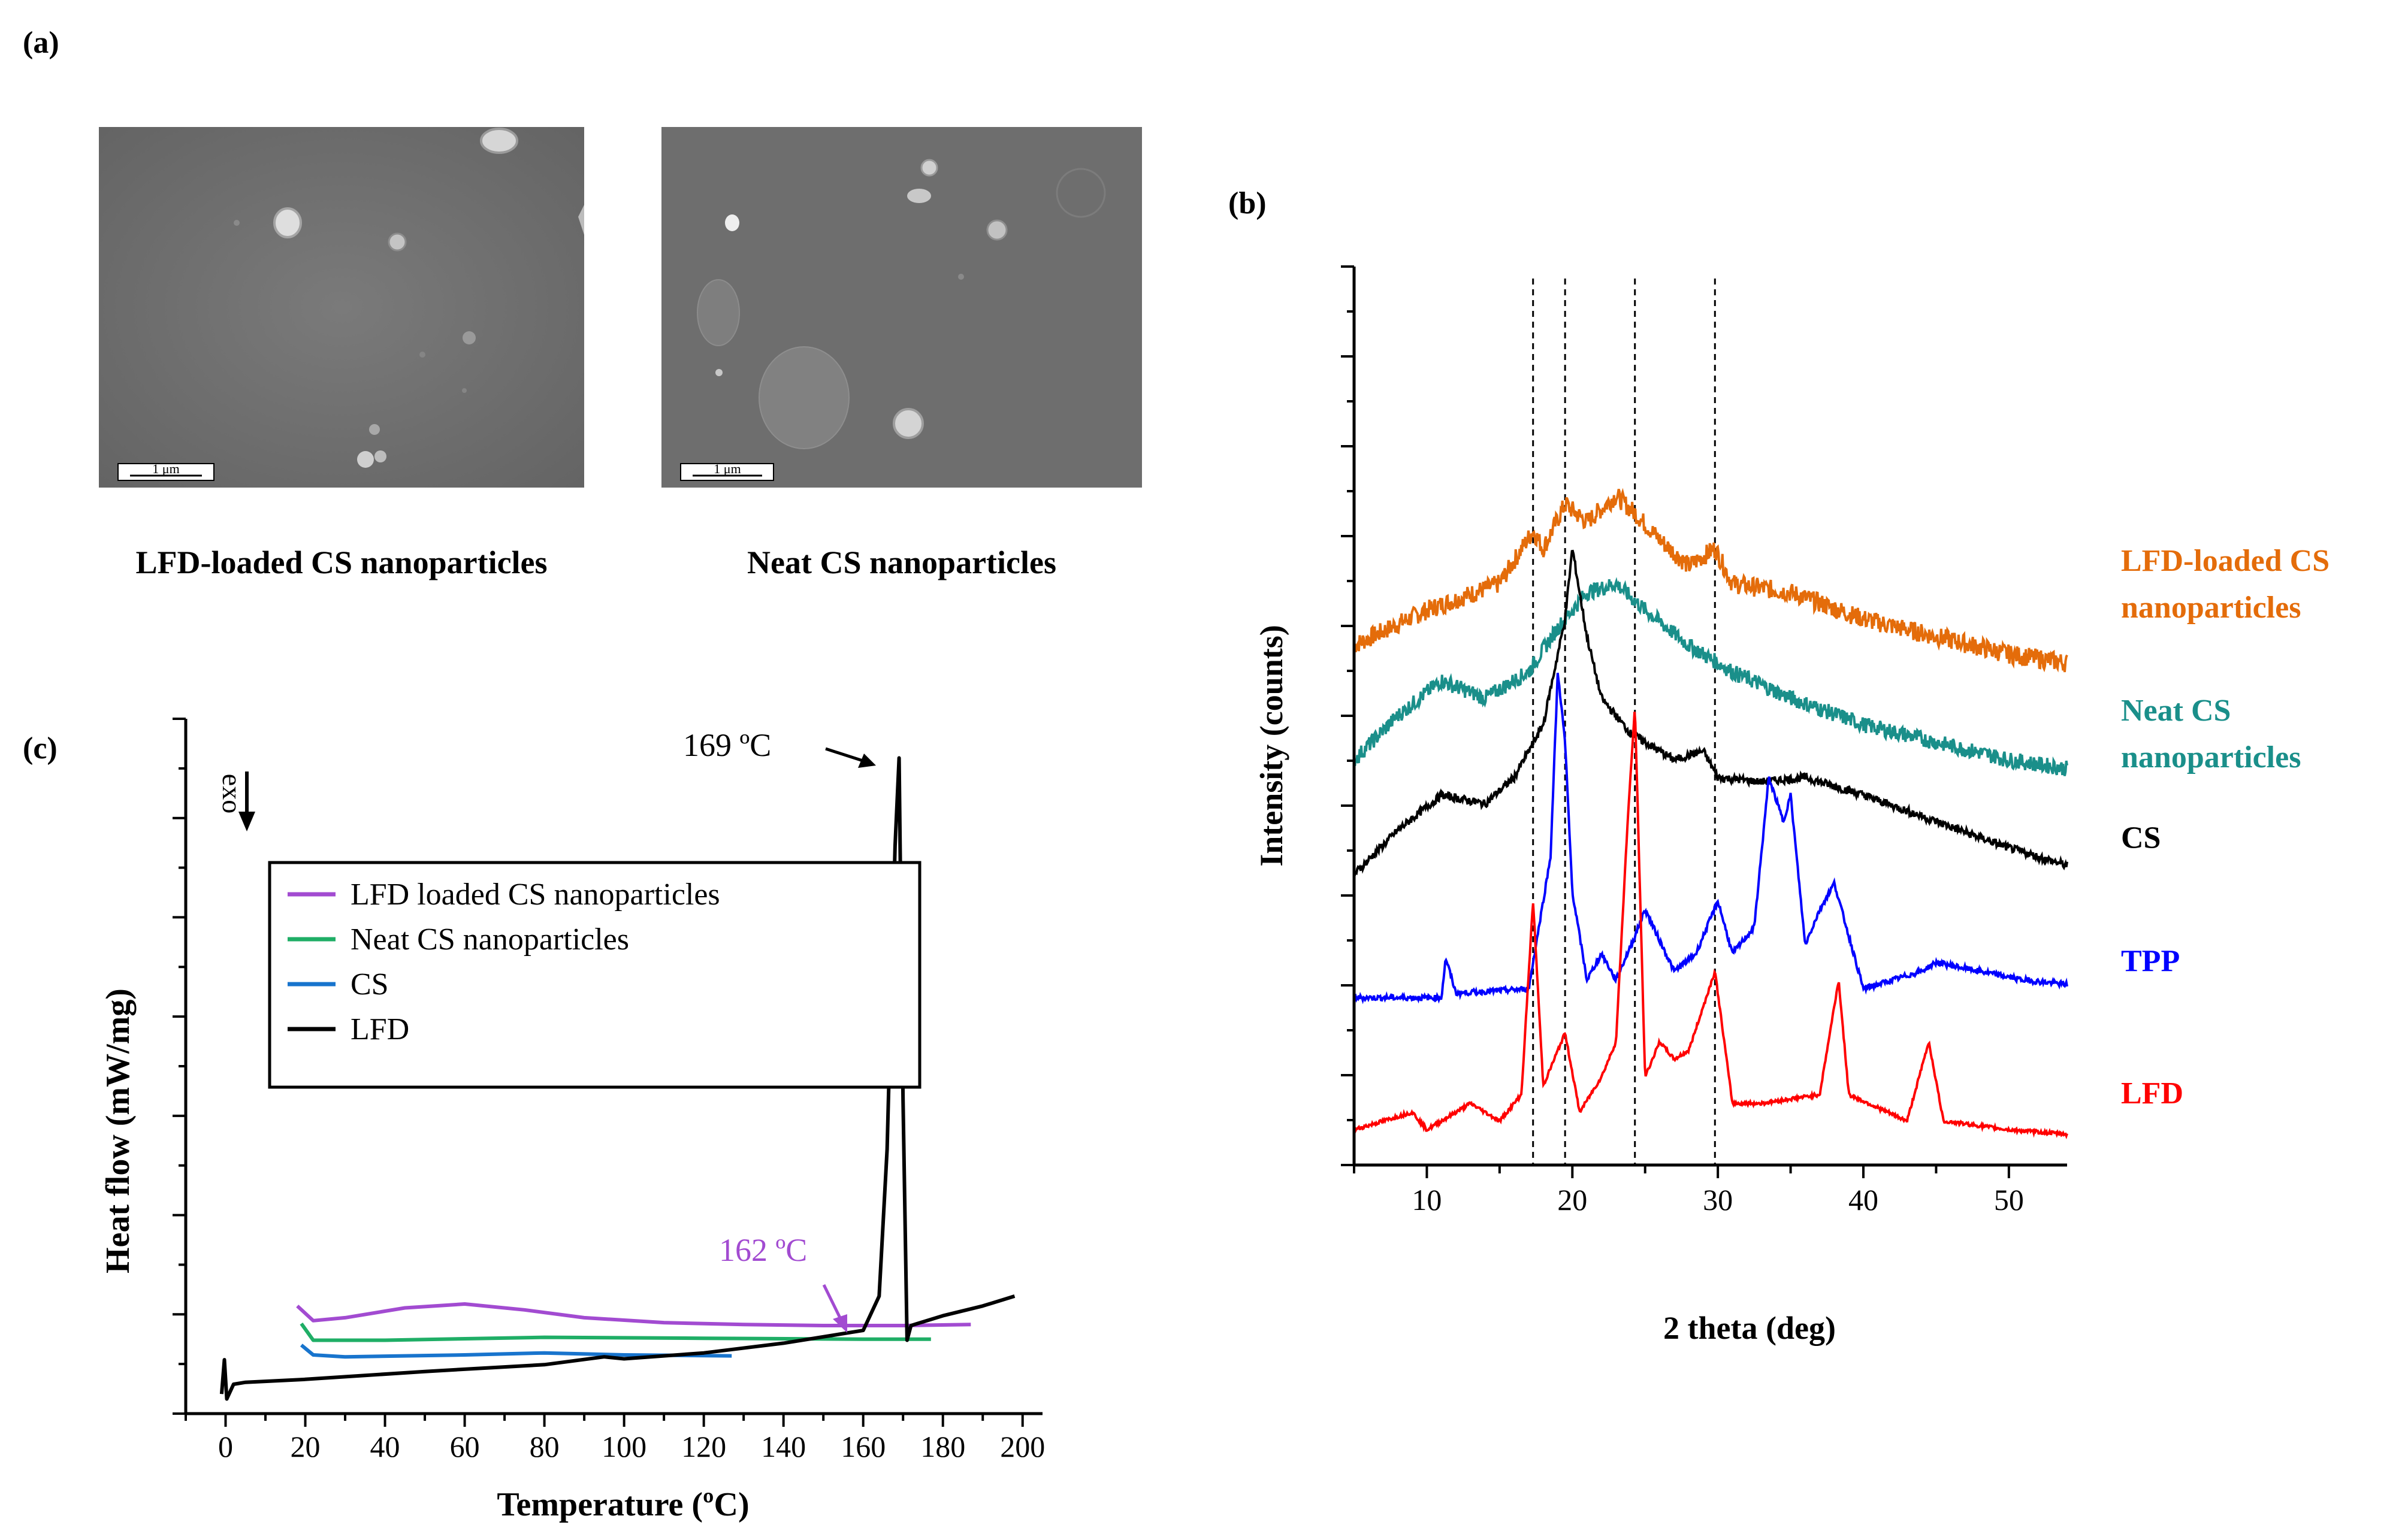 The width and height of the screenshot is (2408, 1540). I want to click on sem-particles-neat: 1 μm, so click(901, 307).